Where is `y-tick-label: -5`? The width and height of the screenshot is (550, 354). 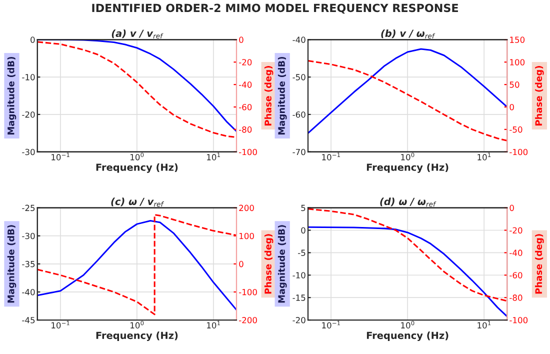
y-tick-label: -5 is located at coordinates (302, 253).